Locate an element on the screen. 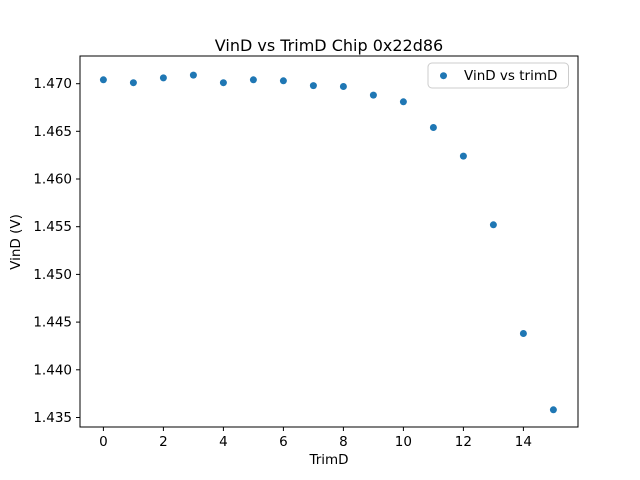 The height and width of the screenshot is (480, 640). x-tick-label: 0 is located at coordinates (103, 442).